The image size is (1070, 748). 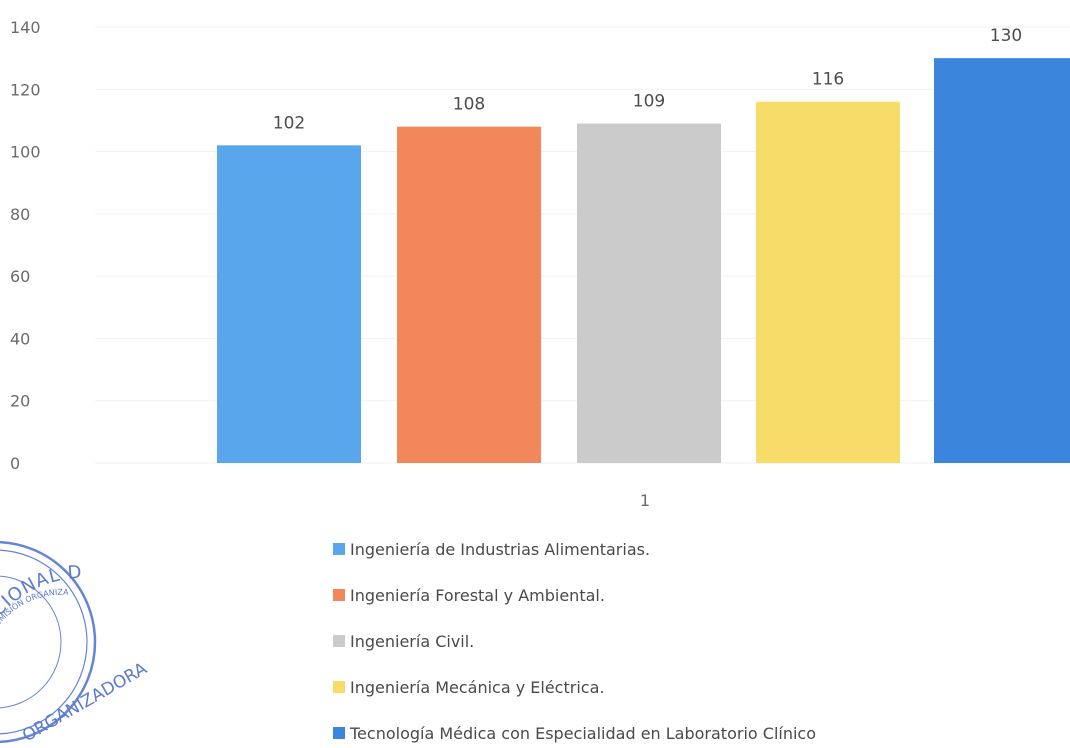 I want to click on y-tick-label: 100, so click(x=25, y=152).